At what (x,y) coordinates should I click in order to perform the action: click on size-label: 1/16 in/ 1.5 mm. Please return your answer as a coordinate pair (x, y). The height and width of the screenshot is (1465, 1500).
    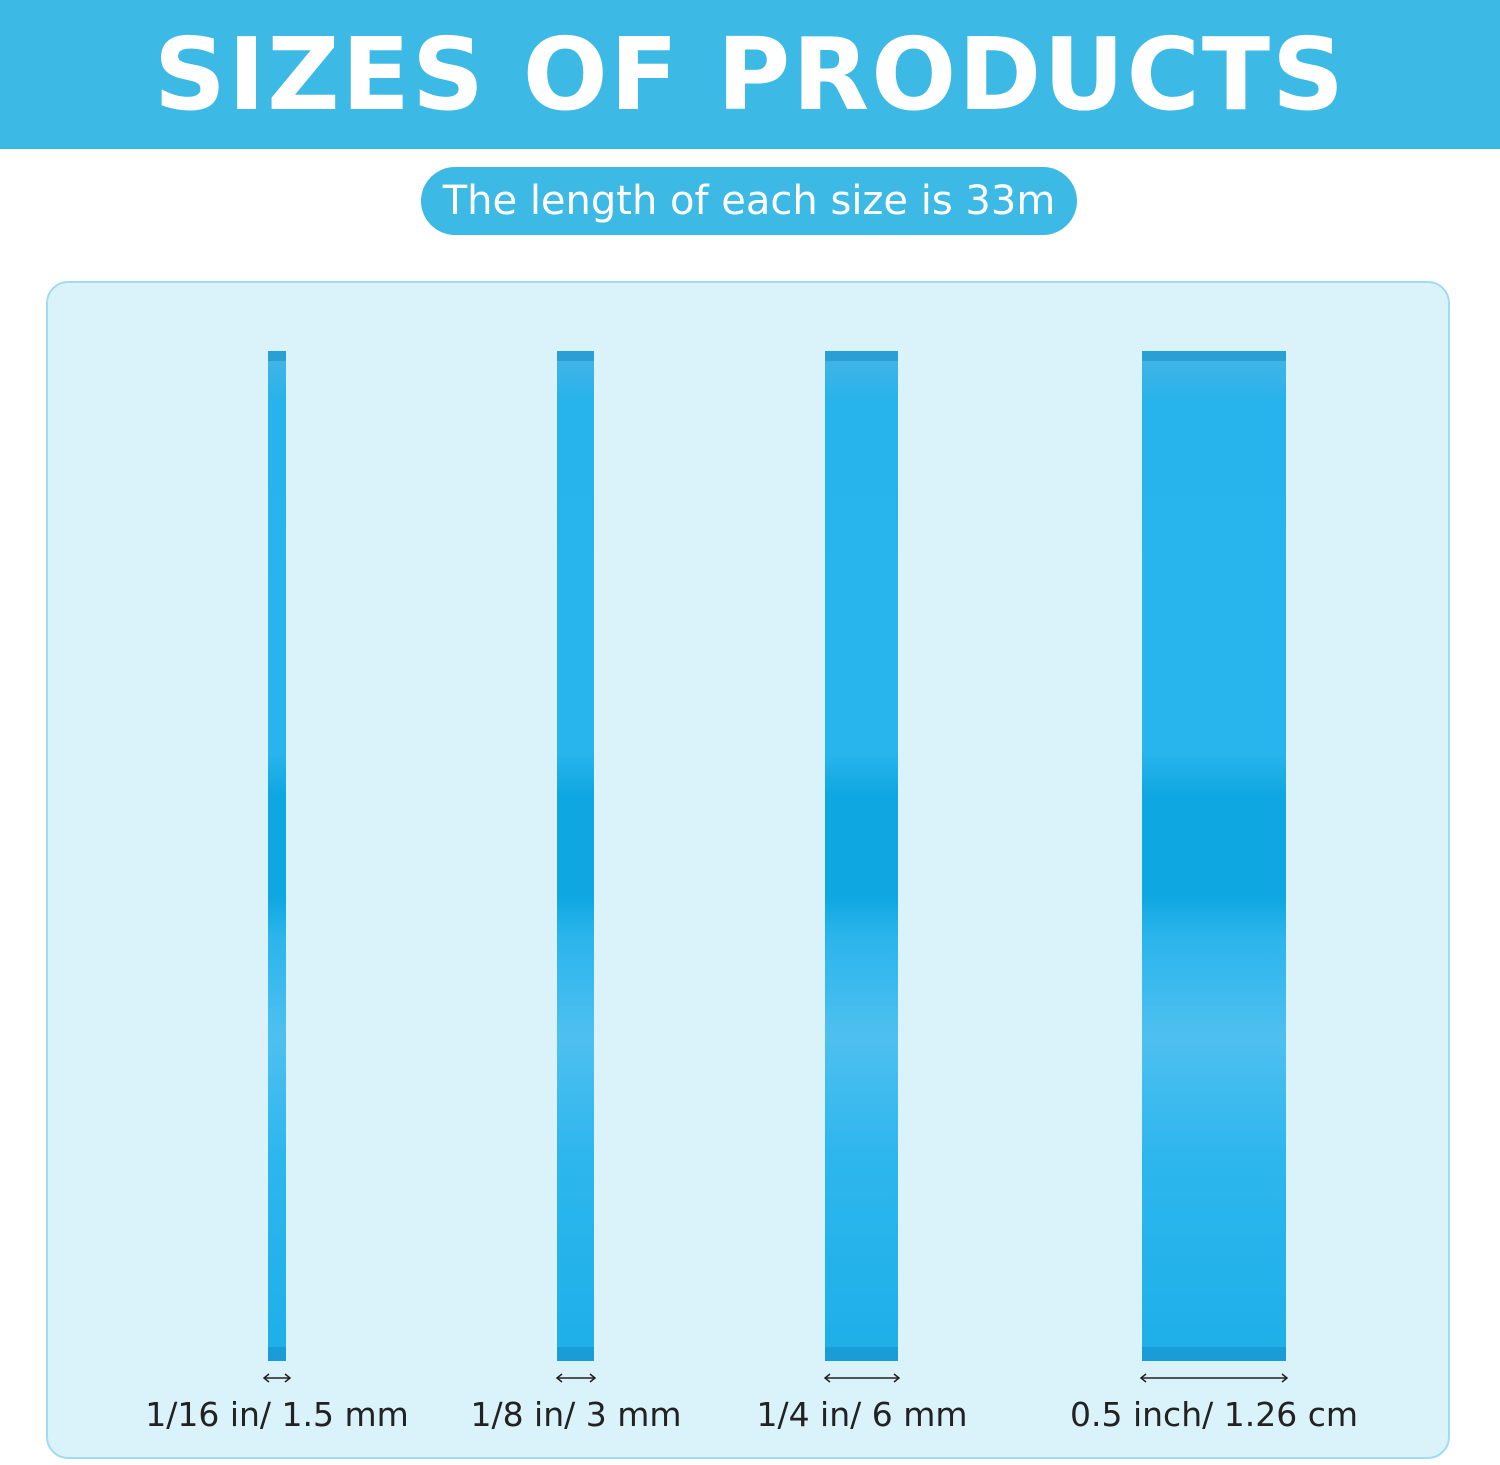
    Looking at the image, I should click on (277, 1414).